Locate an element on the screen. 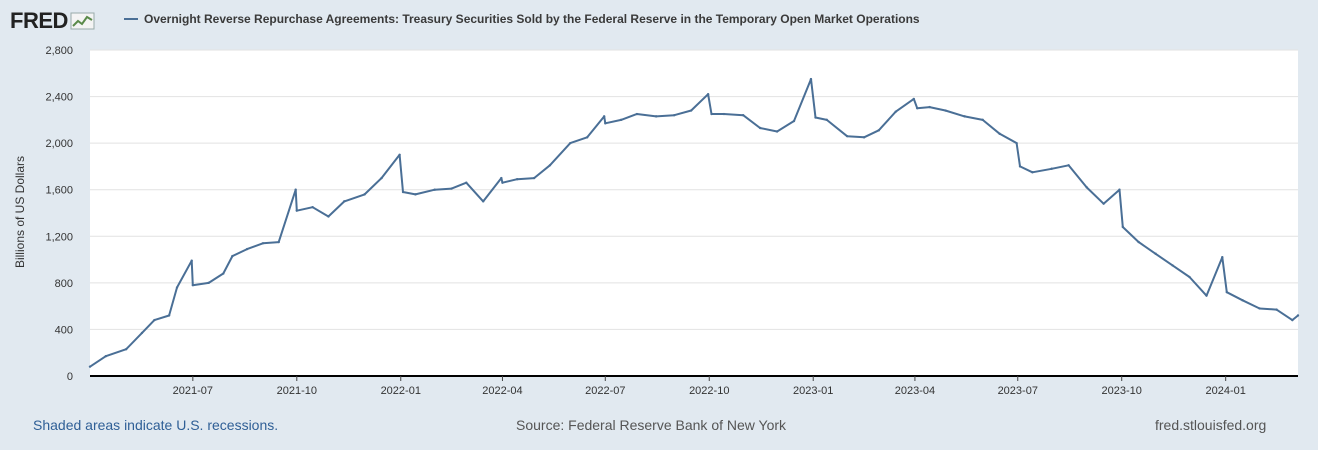  y-tick-label: 800 is located at coordinates (64, 284).